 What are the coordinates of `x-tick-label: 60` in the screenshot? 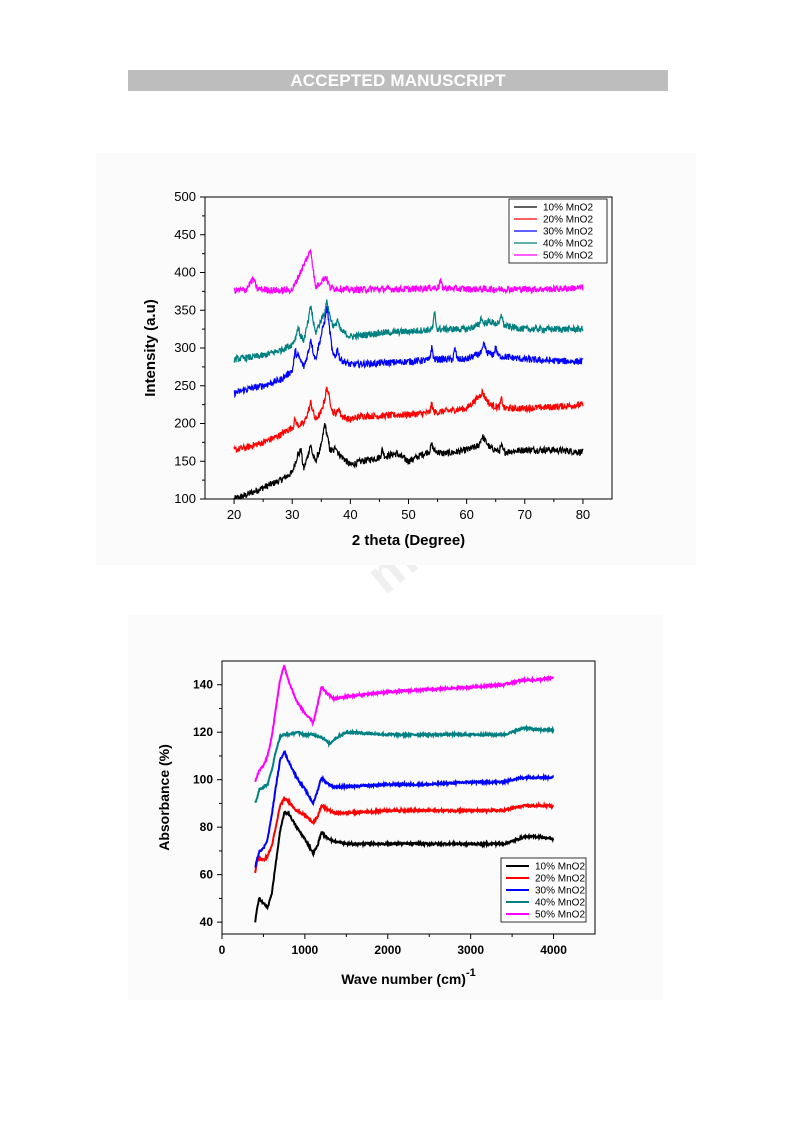 It's located at (466, 514).